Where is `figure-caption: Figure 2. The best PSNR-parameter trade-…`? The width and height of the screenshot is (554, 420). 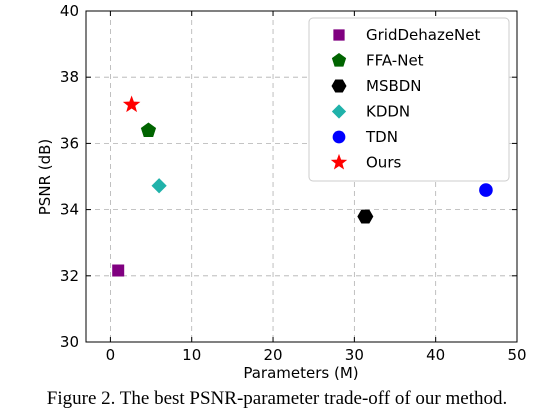
figure-caption: Figure 2. The best PSNR-parameter trade-… is located at coordinates (277, 398).